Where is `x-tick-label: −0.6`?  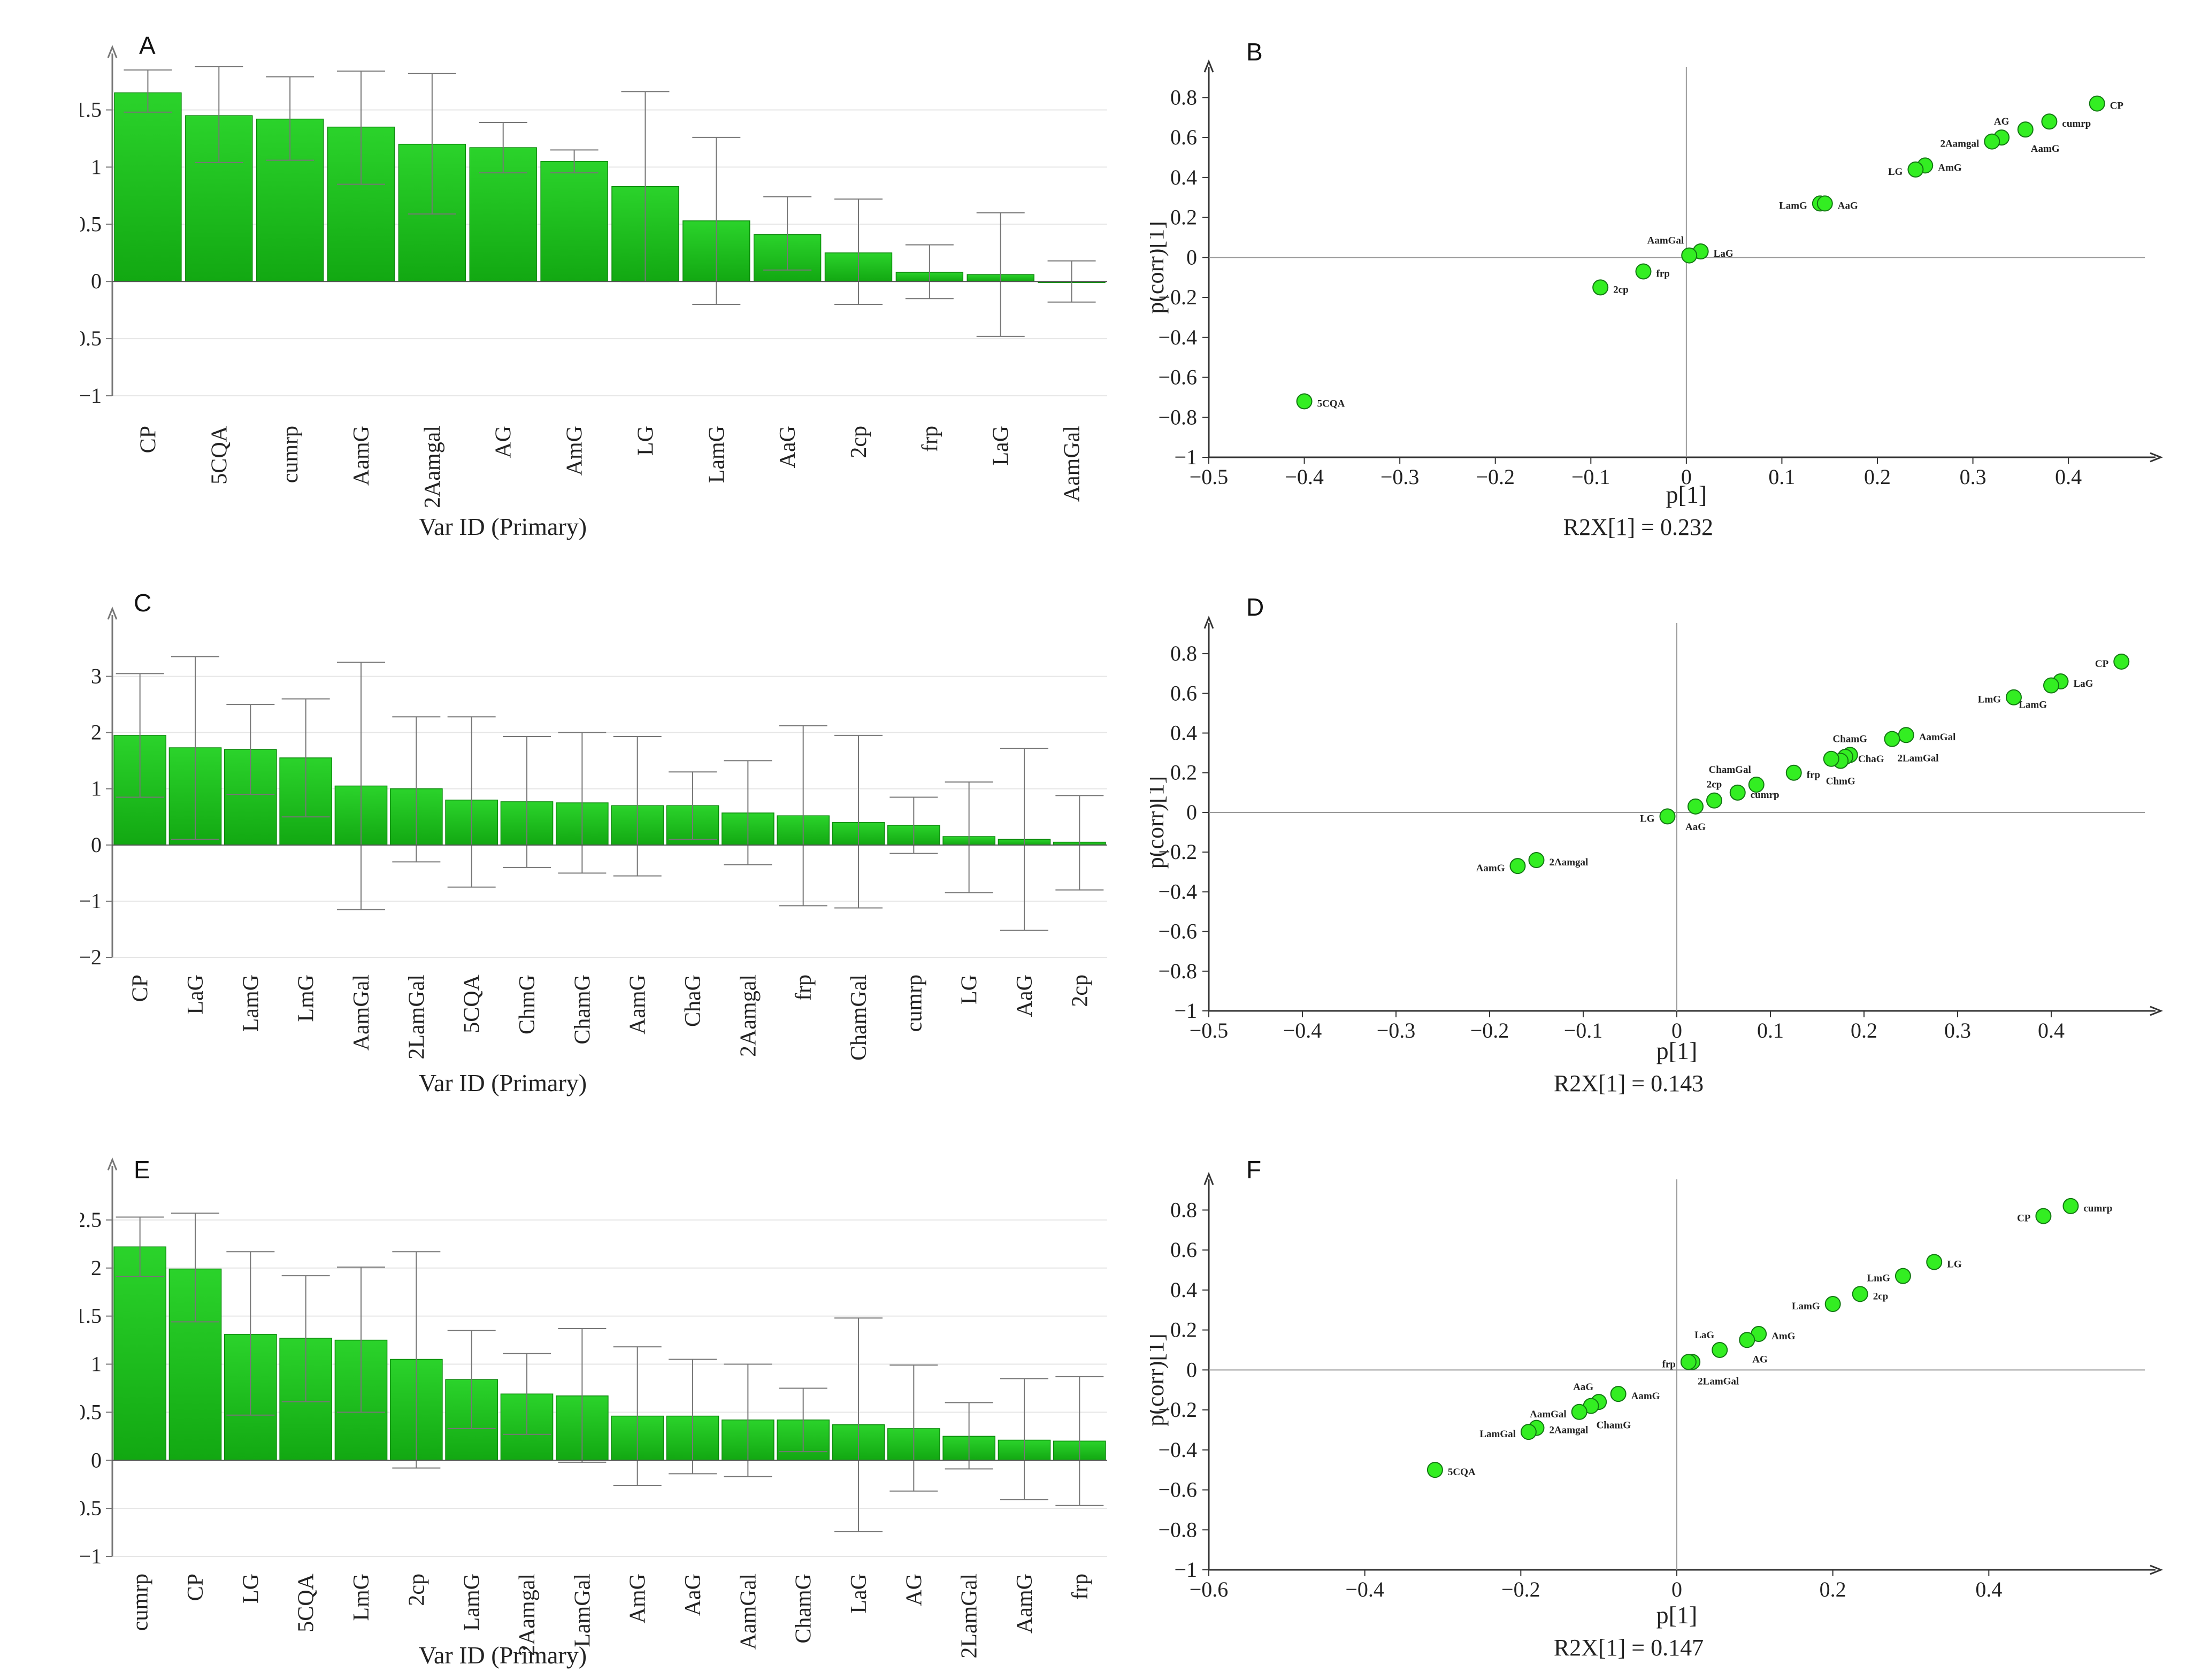 x-tick-label: −0.6 is located at coordinates (1210, 1589).